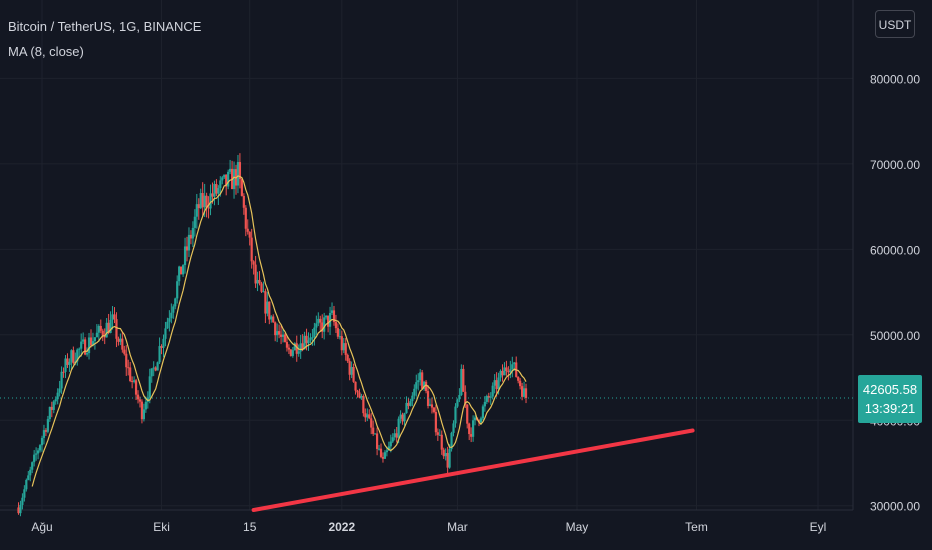 The height and width of the screenshot is (550, 932). I want to click on symbol-title: Bitcoin / TetherUS, 1G, BINANCE, so click(105, 26).